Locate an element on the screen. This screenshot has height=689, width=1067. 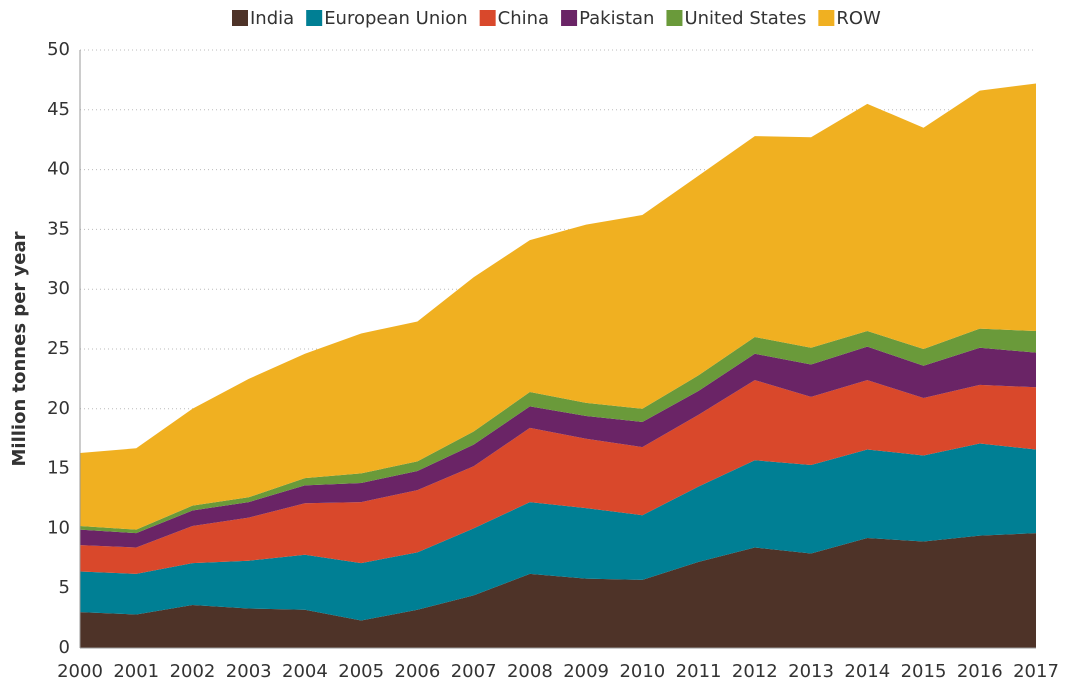
x-tick-label: 2005 is located at coordinates (361, 671).